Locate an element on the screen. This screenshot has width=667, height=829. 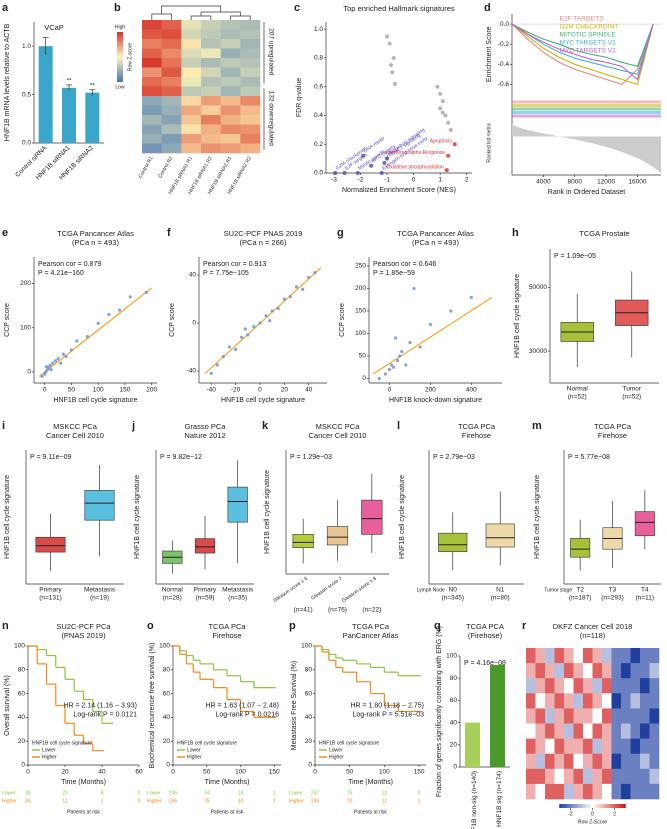
n-label: (n=187) is located at coordinates (580, 598).